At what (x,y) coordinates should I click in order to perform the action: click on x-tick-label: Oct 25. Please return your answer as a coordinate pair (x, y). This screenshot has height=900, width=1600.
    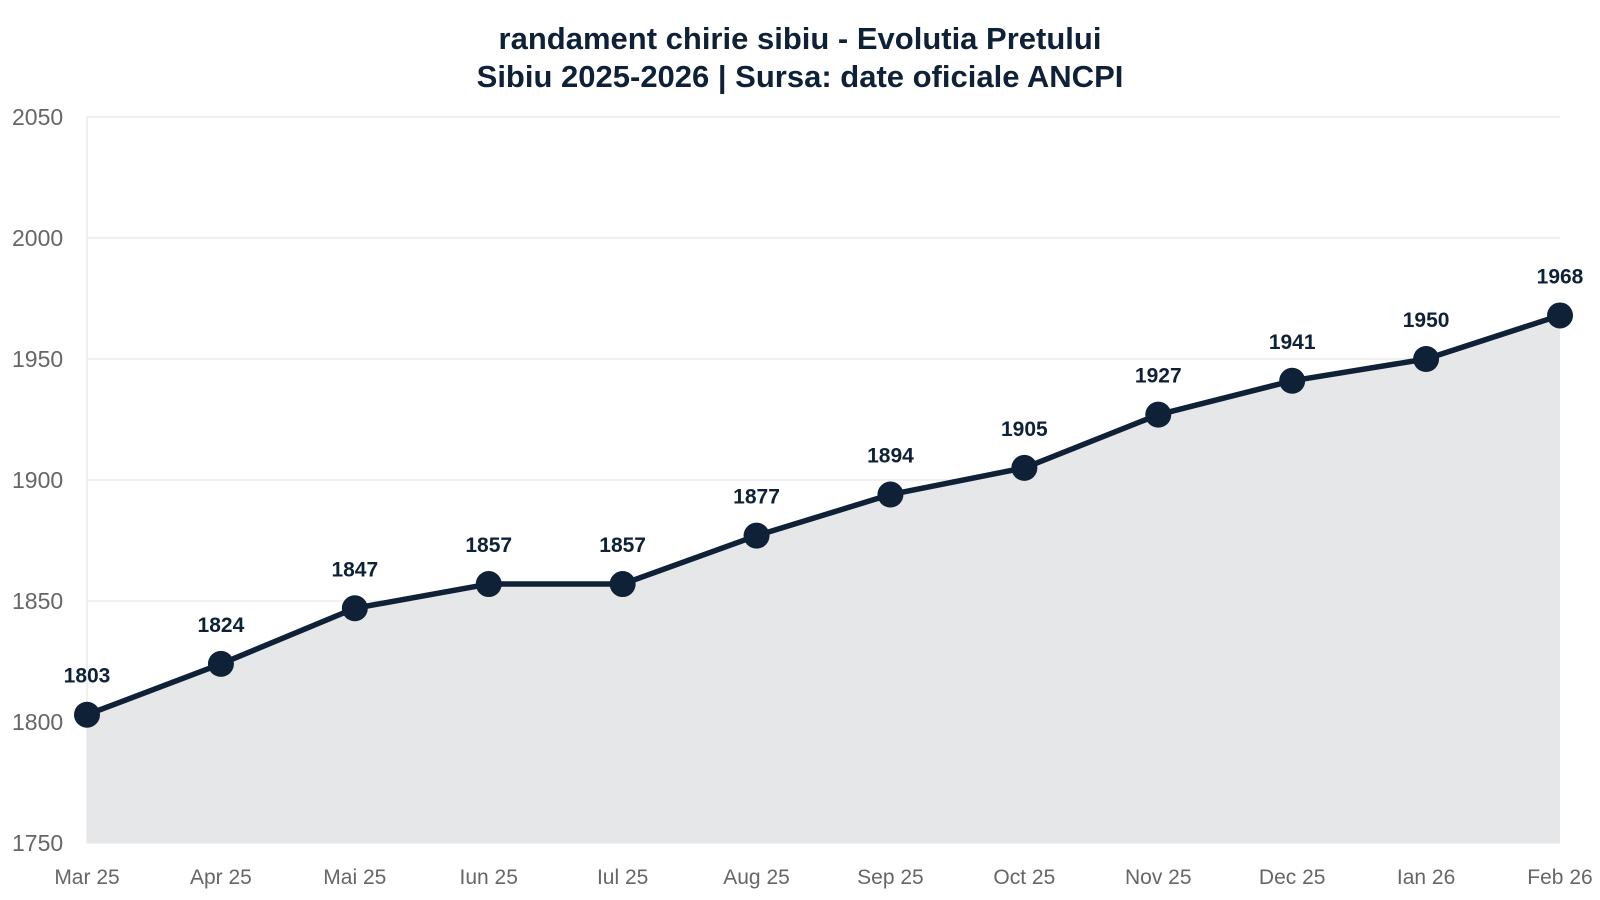
    Looking at the image, I should click on (1024, 877).